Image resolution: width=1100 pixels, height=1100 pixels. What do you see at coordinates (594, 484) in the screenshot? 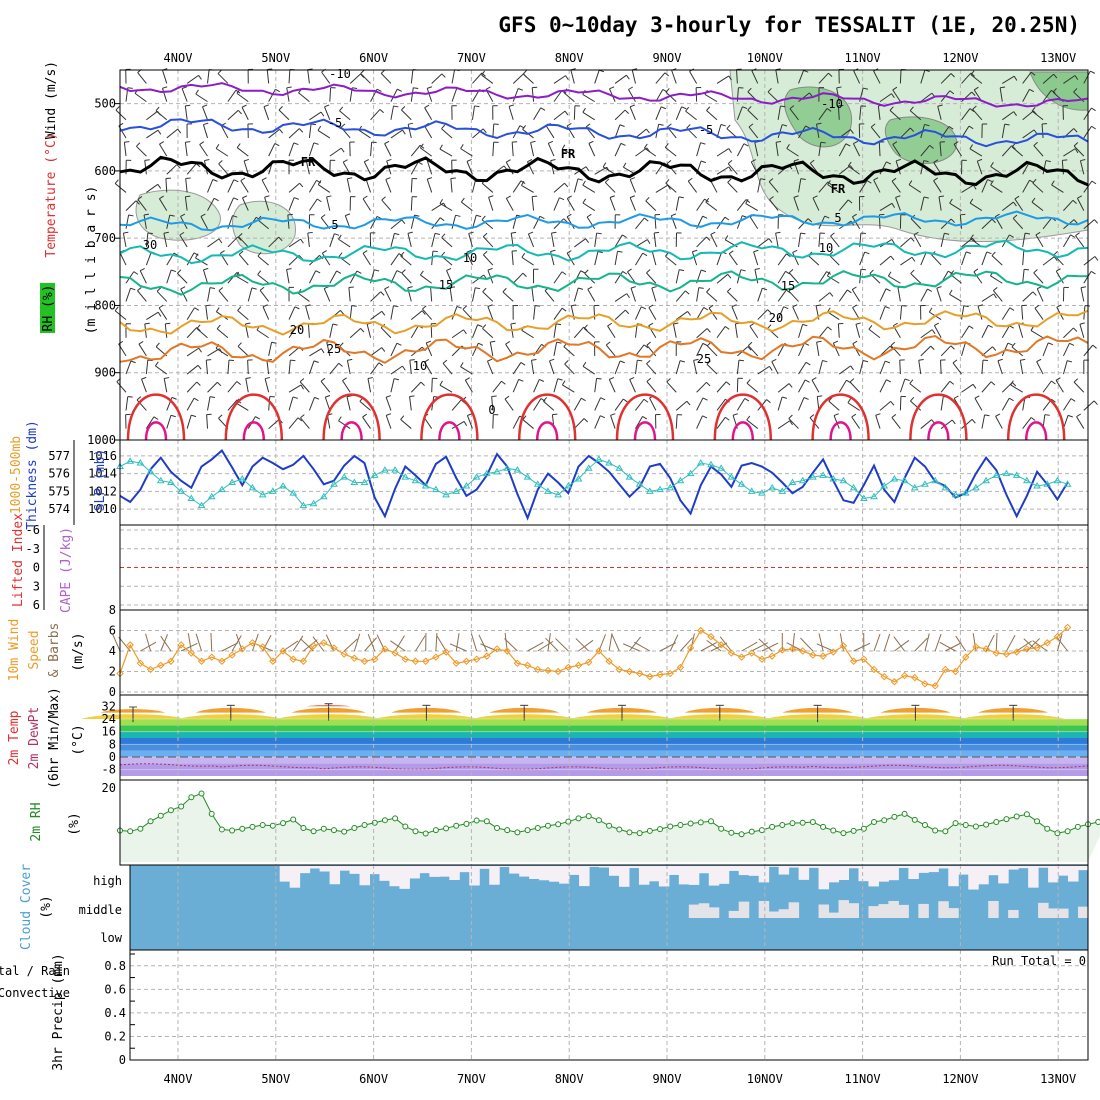
I see `slp-line` at bounding box center [594, 484].